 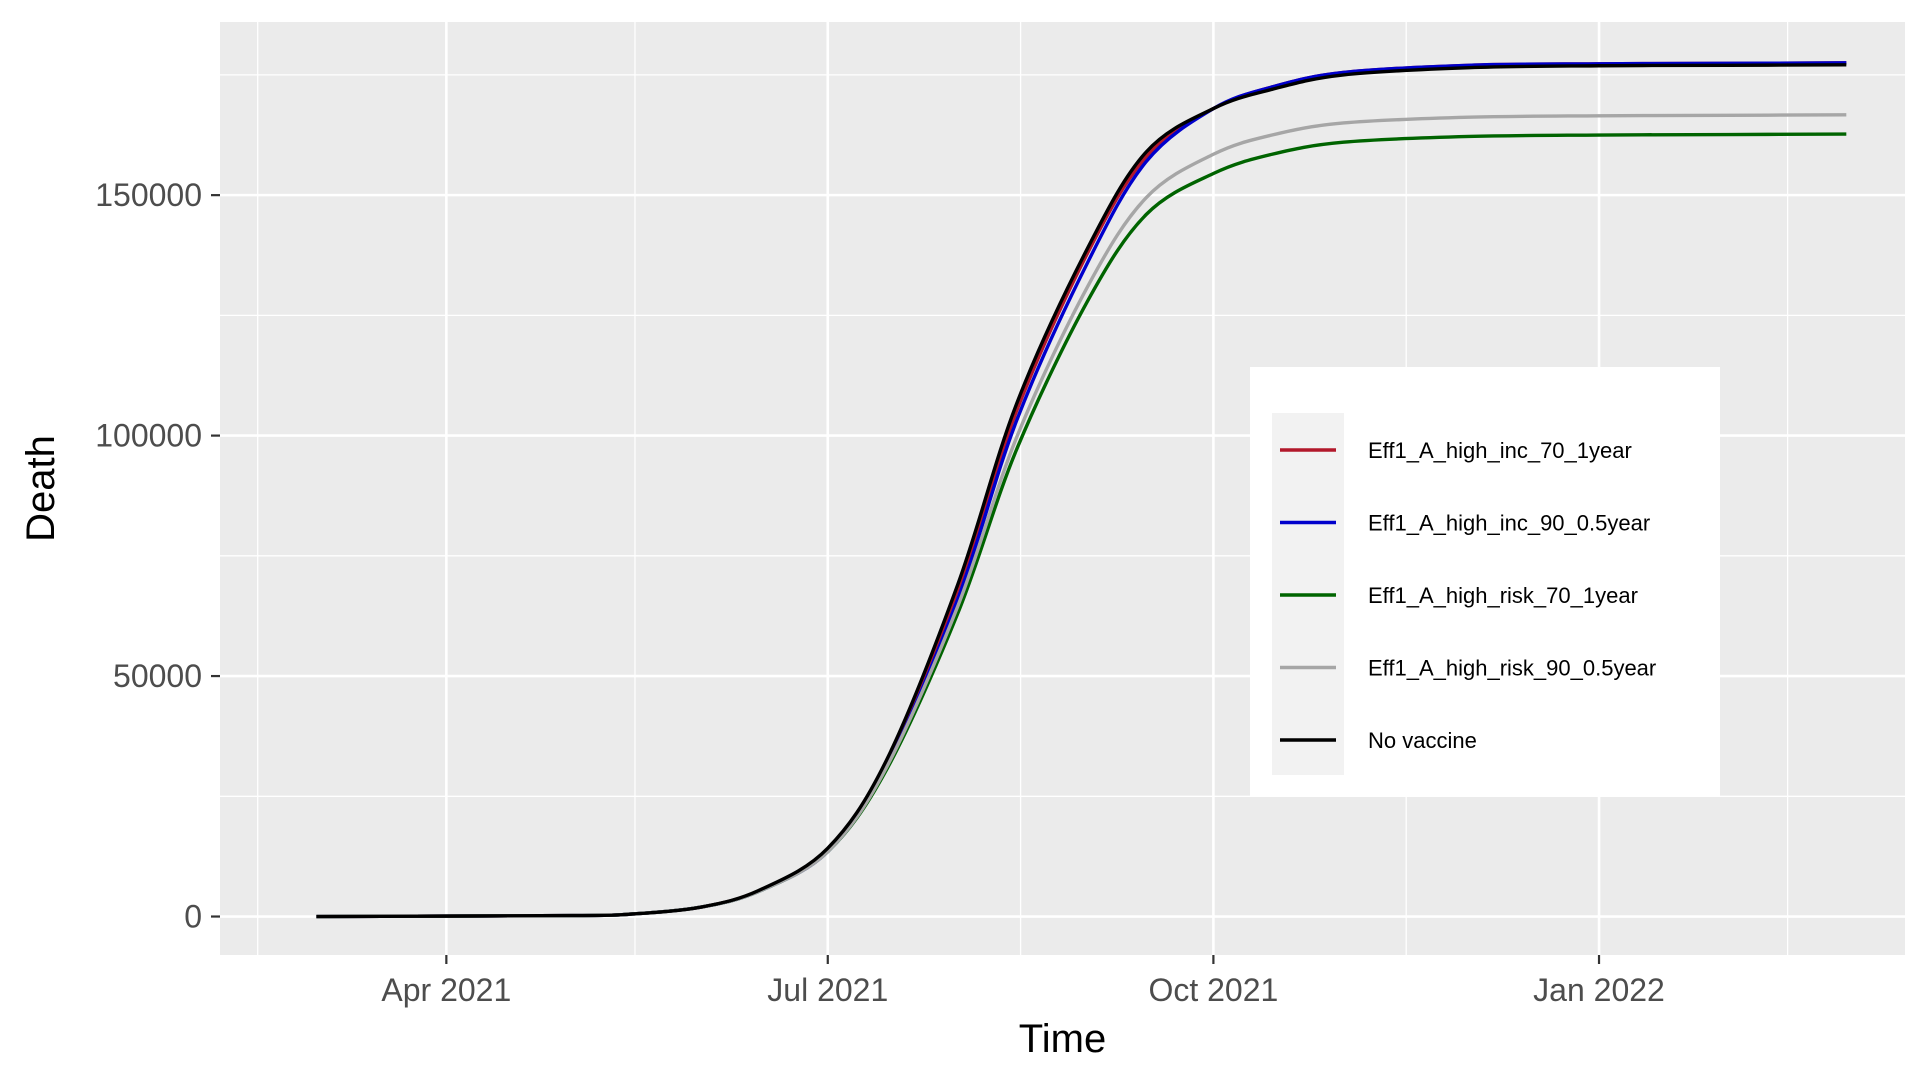 What do you see at coordinates (446, 990) in the screenshot?
I see `x-tick-label: Apr 2021` at bounding box center [446, 990].